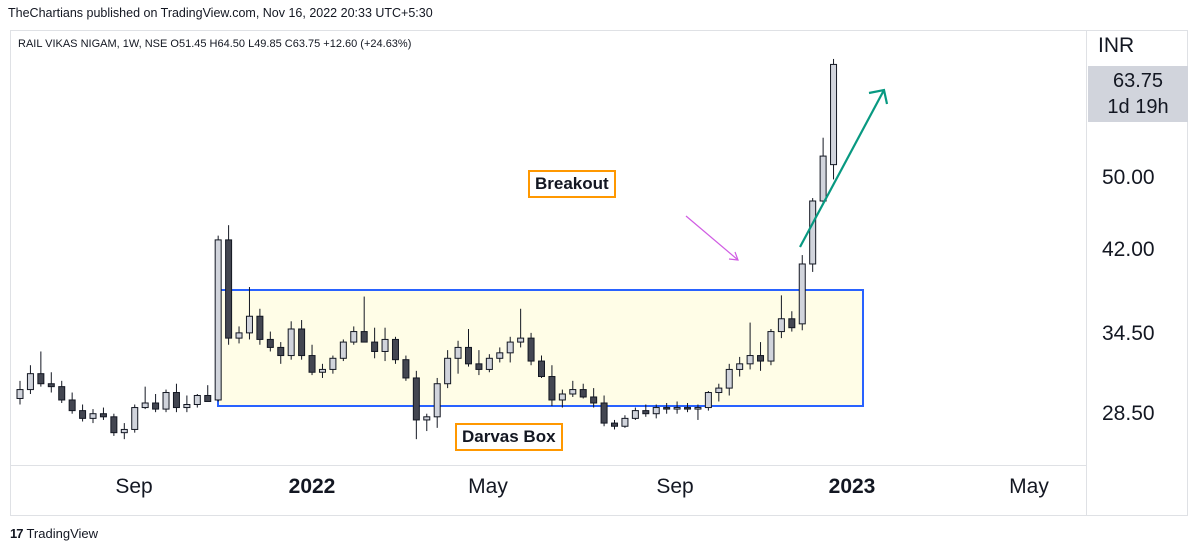 The image size is (1200, 551). Describe the element at coordinates (1138, 81) in the screenshot. I see `last-price-value: 63.75` at that location.